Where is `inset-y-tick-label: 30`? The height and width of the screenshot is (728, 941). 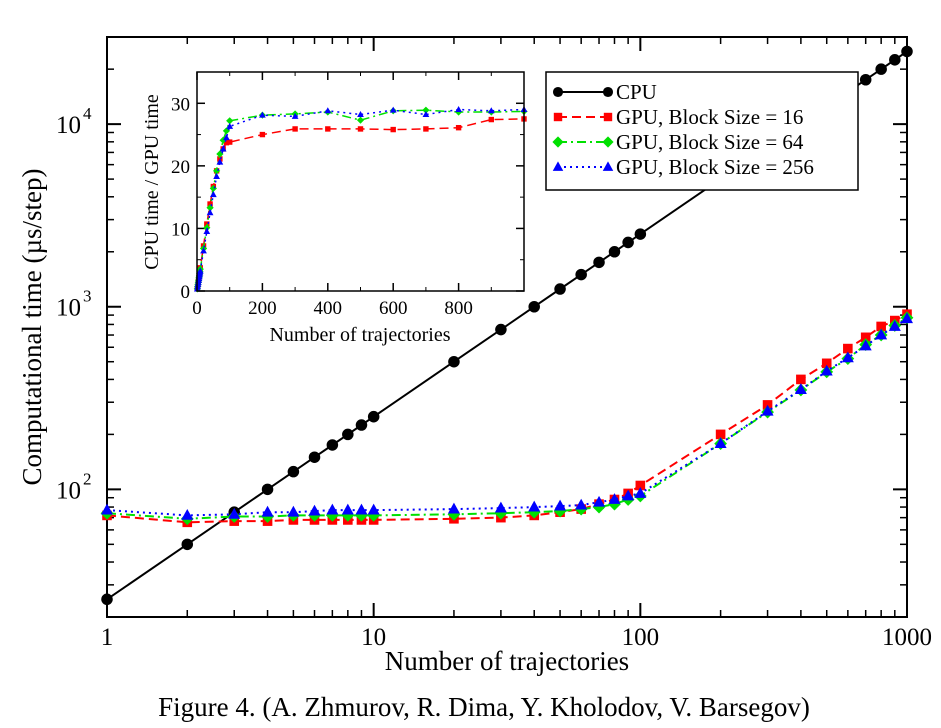
inset-y-tick-label: 30 is located at coordinates (180, 104).